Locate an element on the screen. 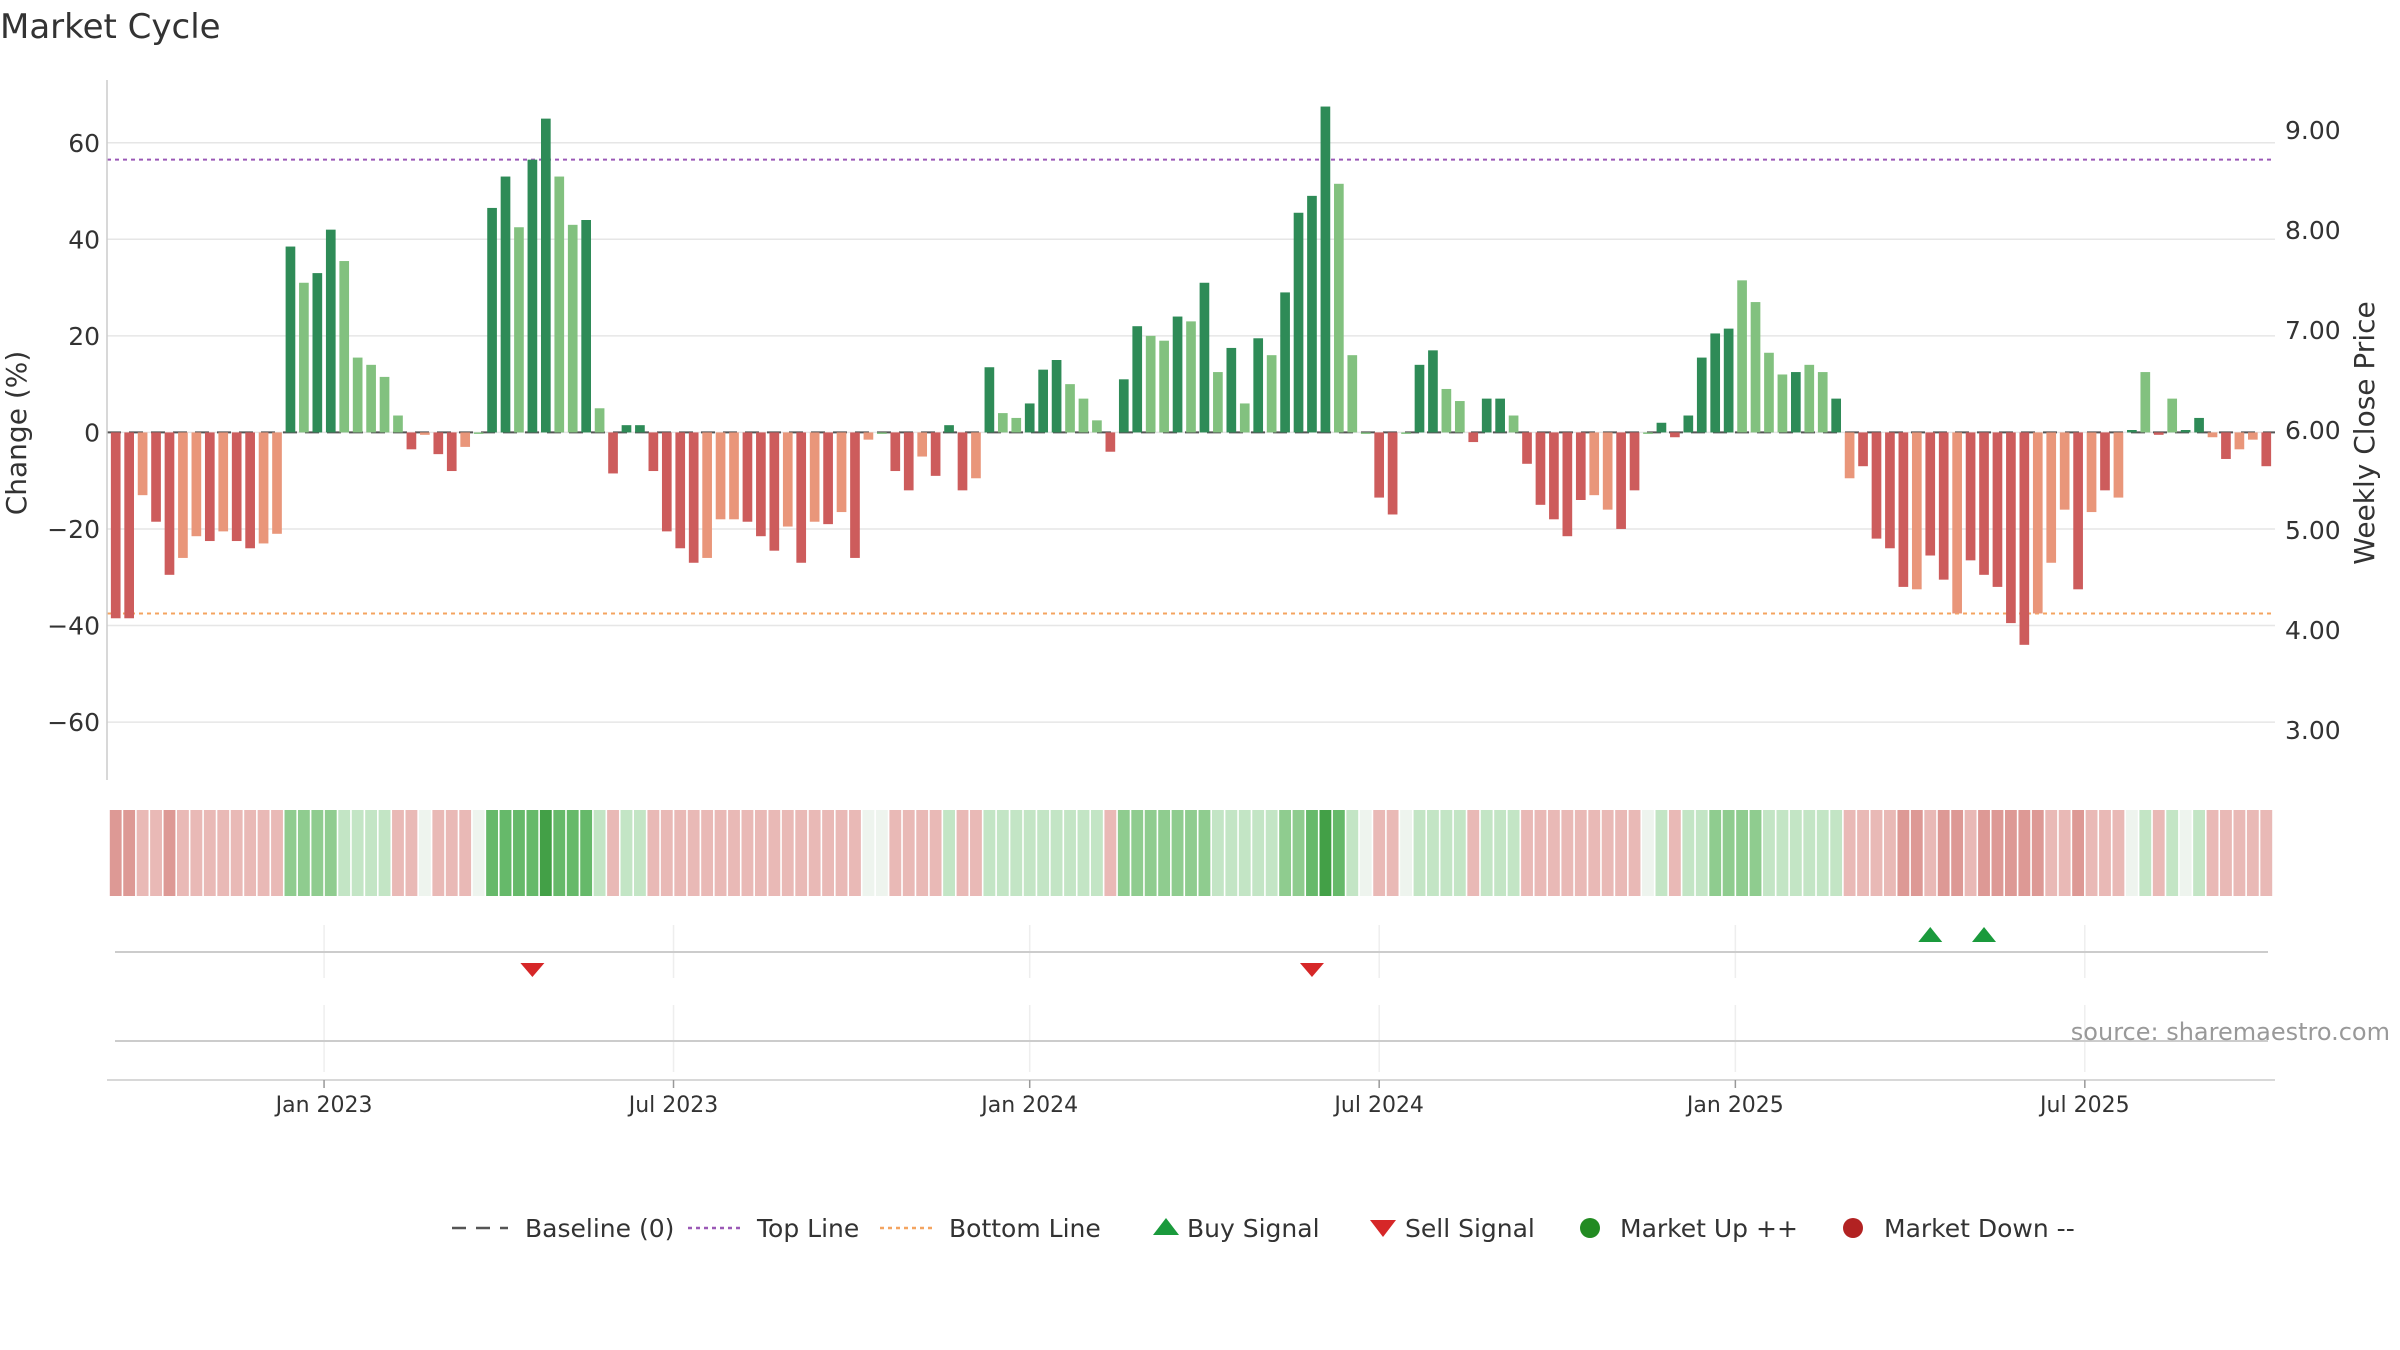 The height and width of the screenshot is (1350, 2400). legend-item-mup: Market Up ++ is located at coordinates (1689, 1228).